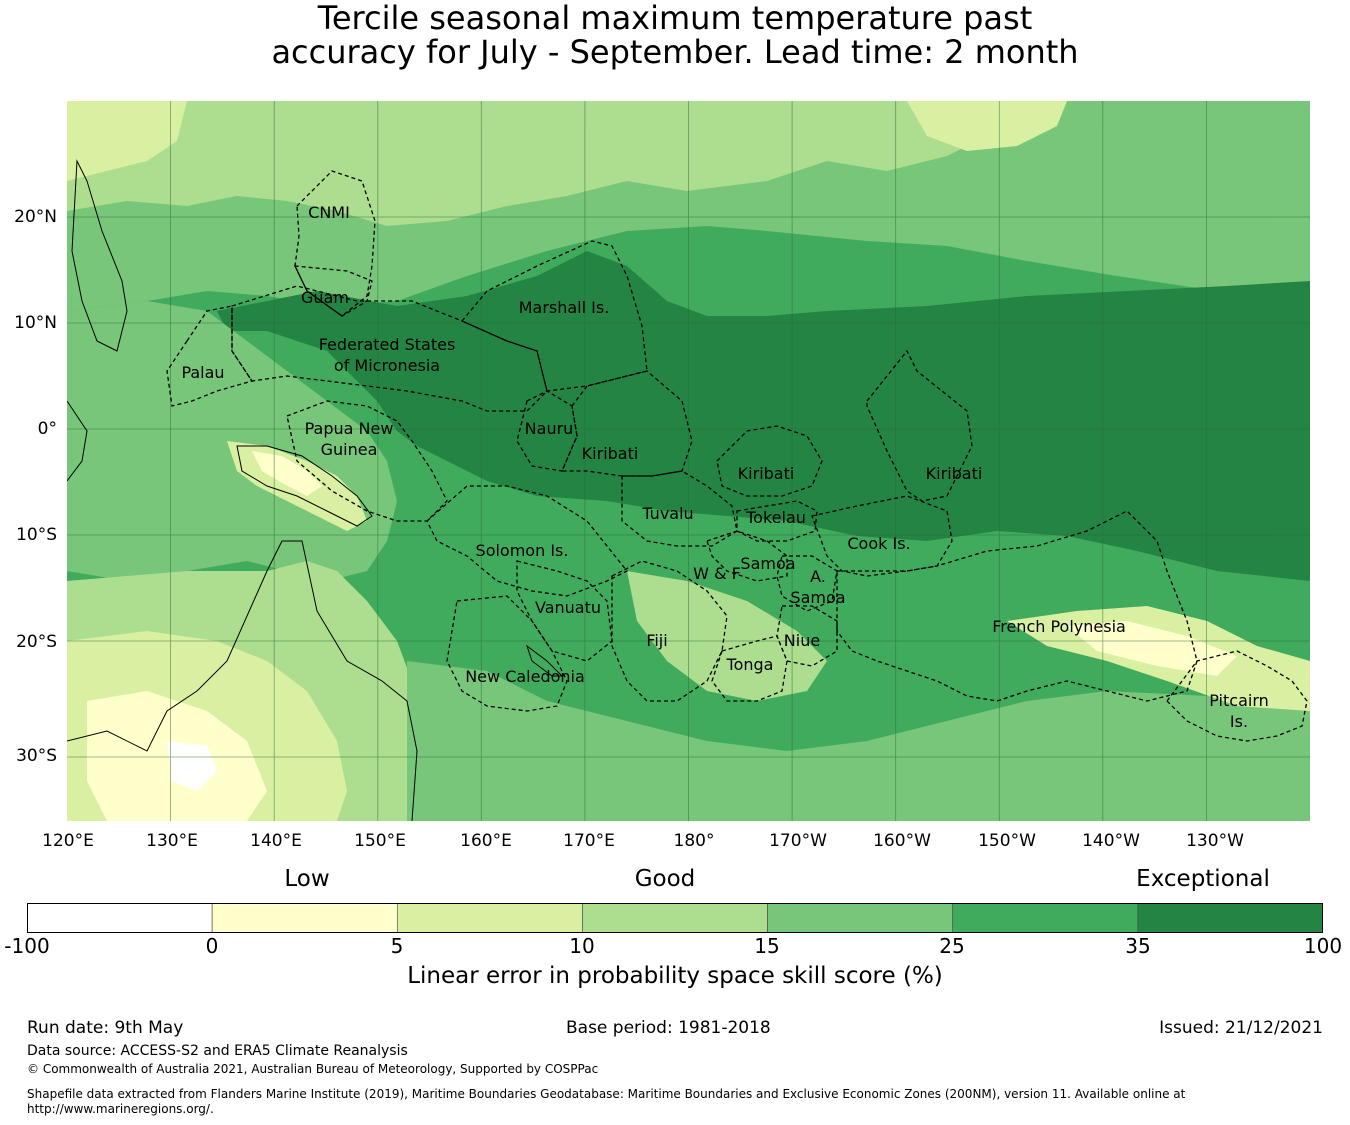 This screenshot has width=1350, height=1125. I want to click on eez-marshall, so click(554, 316).